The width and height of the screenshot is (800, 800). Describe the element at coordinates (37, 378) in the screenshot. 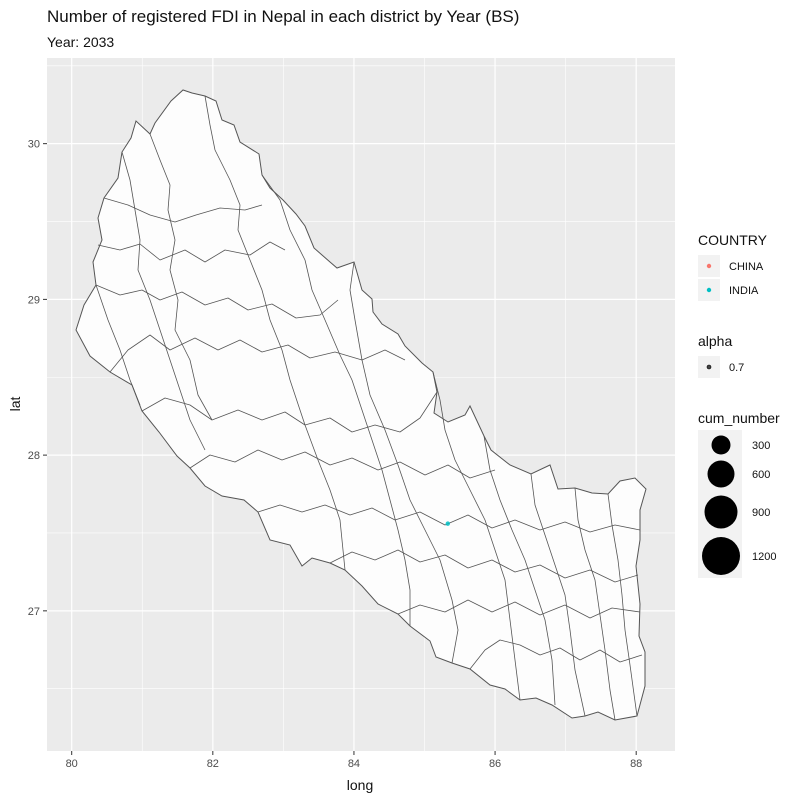

I see `y-axis-ticks: 27 28 29 30` at that location.